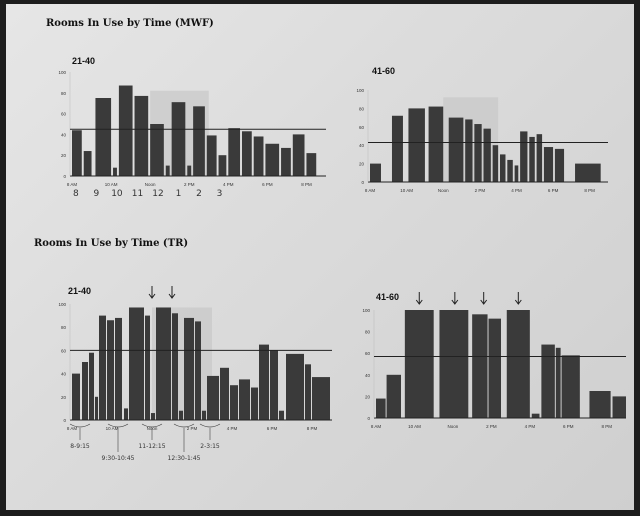  Describe the element at coordinates (64, 155) in the screenshot. I see `y-tick-label: 20` at that location.